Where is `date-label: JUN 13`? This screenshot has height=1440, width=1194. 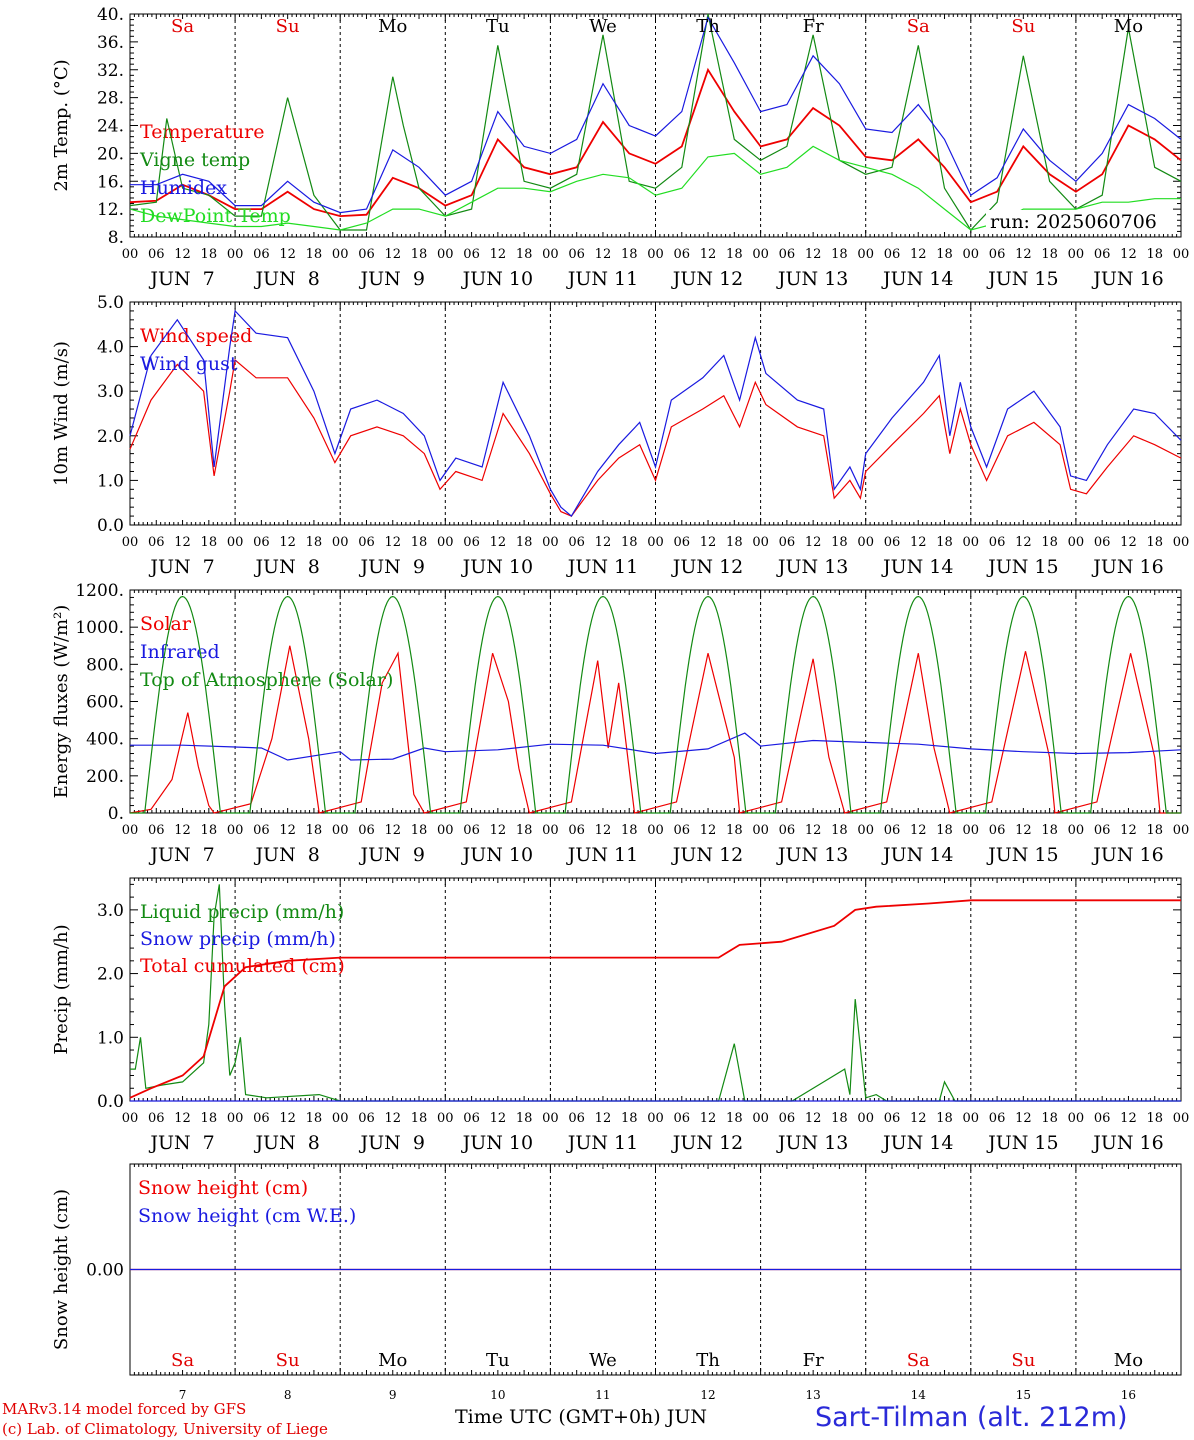 date-label: JUN 13 is located at coordinates (812, 1143).